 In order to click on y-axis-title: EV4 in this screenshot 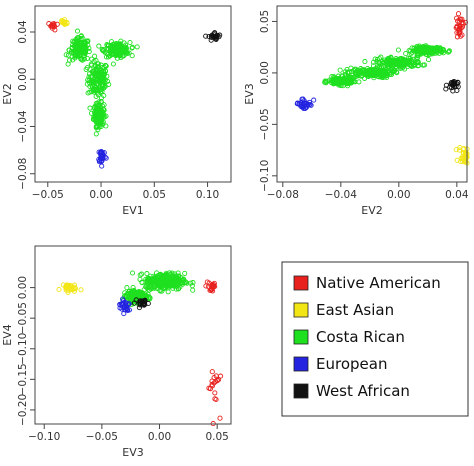, I will do `click(7, 334)`.